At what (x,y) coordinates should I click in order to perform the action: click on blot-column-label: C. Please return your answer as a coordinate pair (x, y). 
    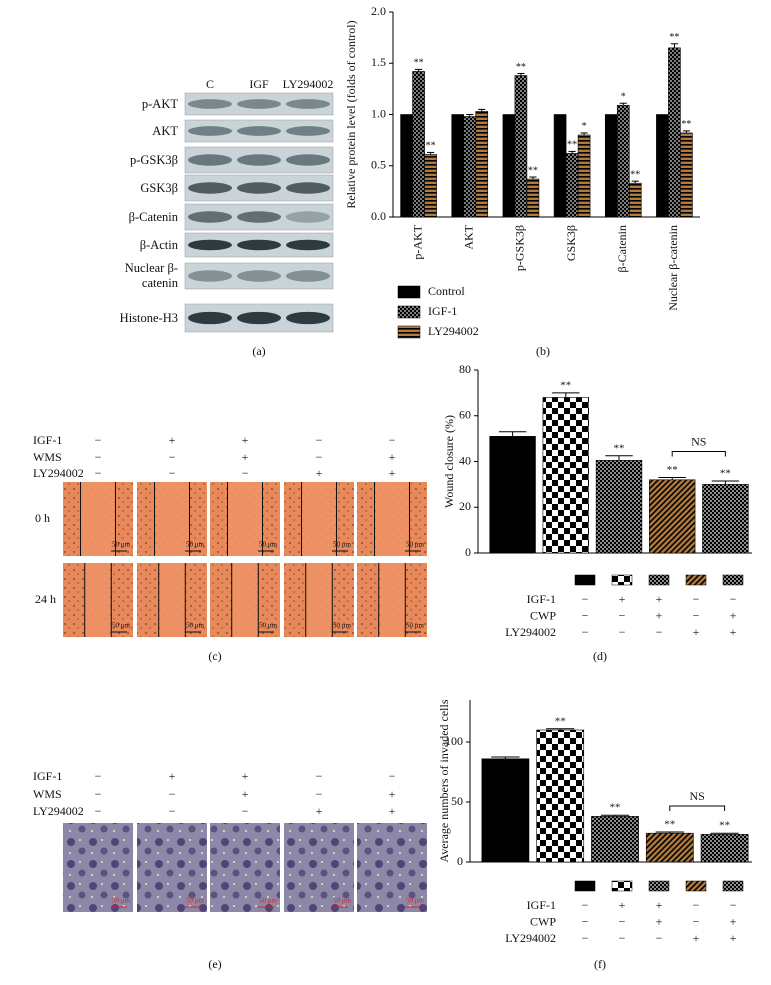
    Looking at the image, I should click on (210, 84).